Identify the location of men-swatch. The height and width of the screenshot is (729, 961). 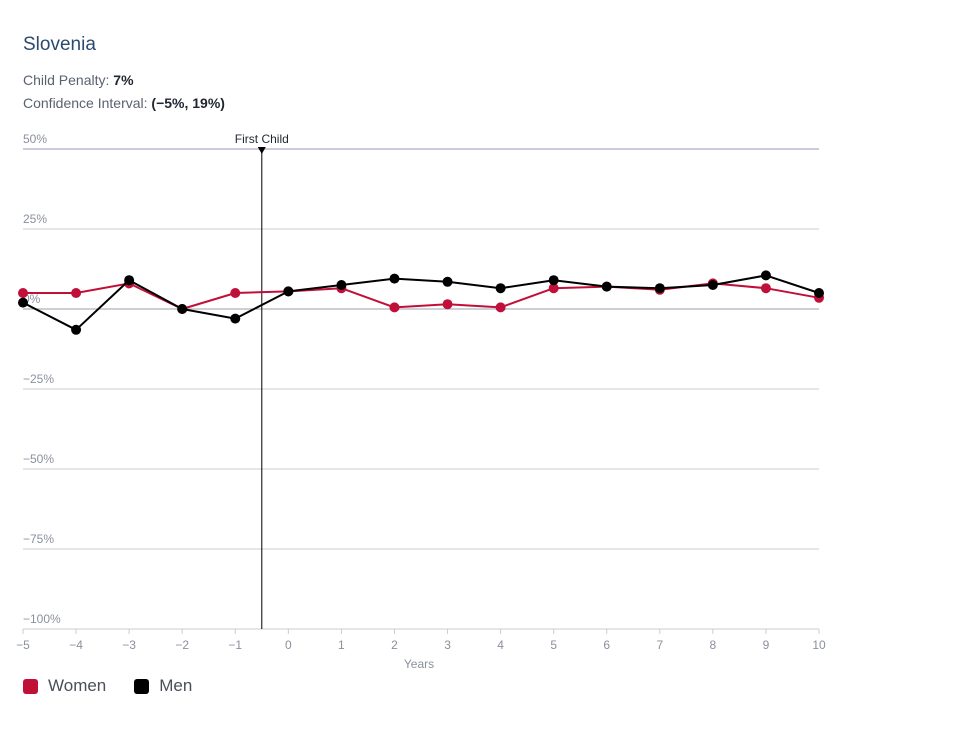
(142, 686).